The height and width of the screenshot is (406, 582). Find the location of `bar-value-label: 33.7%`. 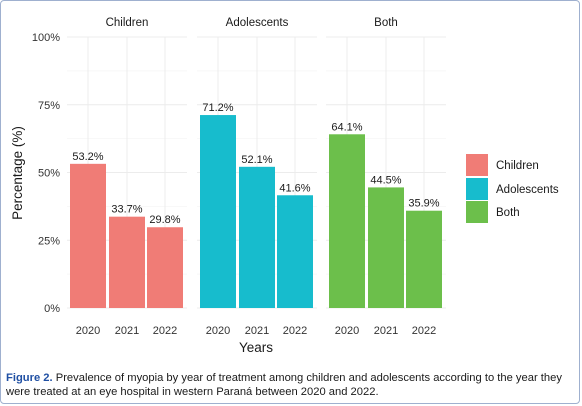

bar-value-label: 33.7% is located at coordinates (126, 210).